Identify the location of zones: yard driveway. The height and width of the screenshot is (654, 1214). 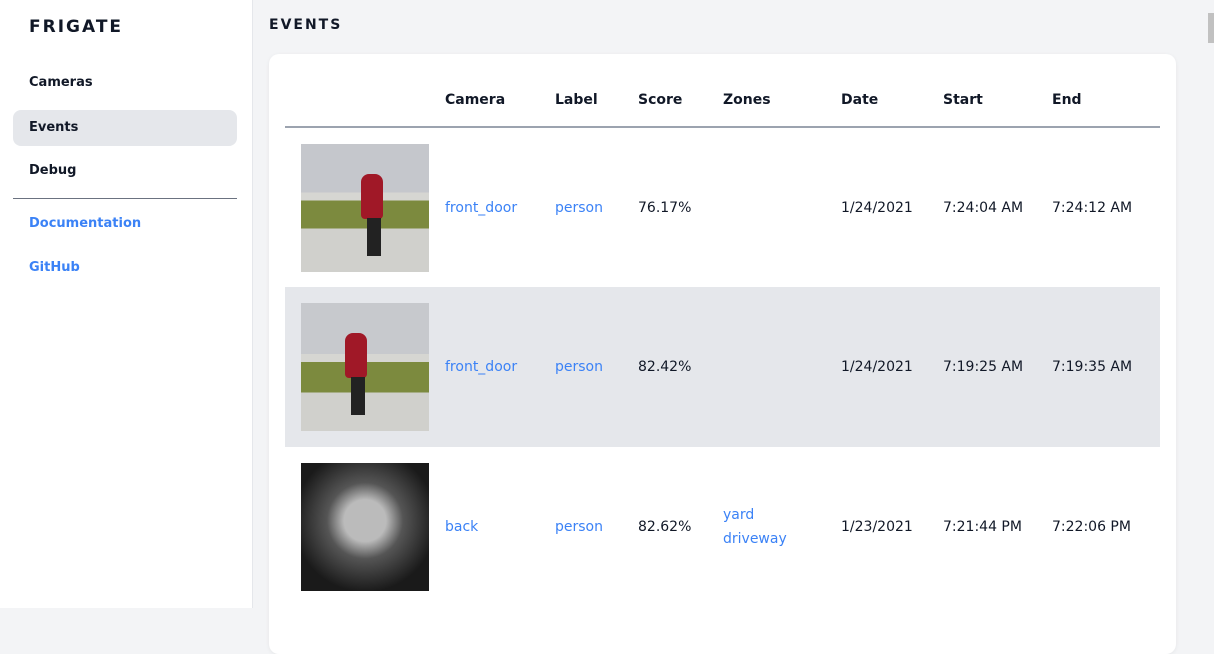
(782, 527).